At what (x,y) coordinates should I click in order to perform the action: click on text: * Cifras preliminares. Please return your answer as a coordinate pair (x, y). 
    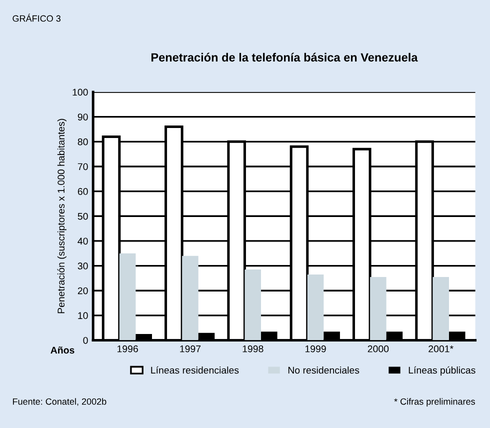
    Looking at the image, I should click on (434, 402).